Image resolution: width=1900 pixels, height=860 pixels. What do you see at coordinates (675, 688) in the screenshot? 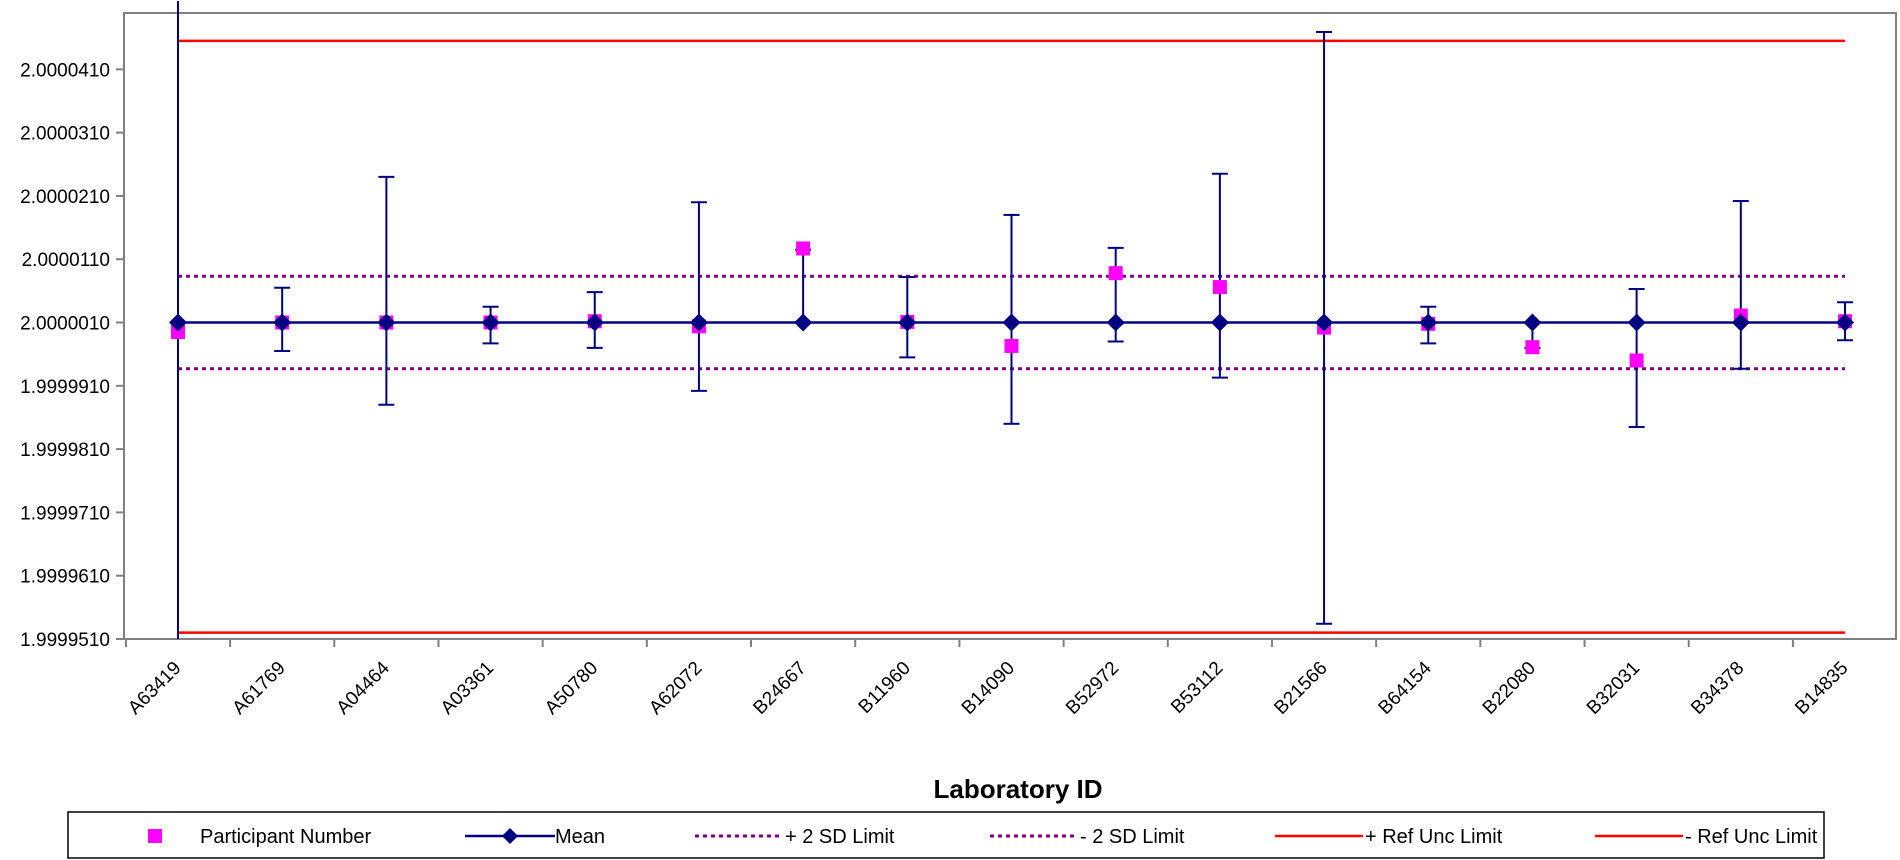
I see `x-tick-label: A62072` at bounding box center [675, 688].